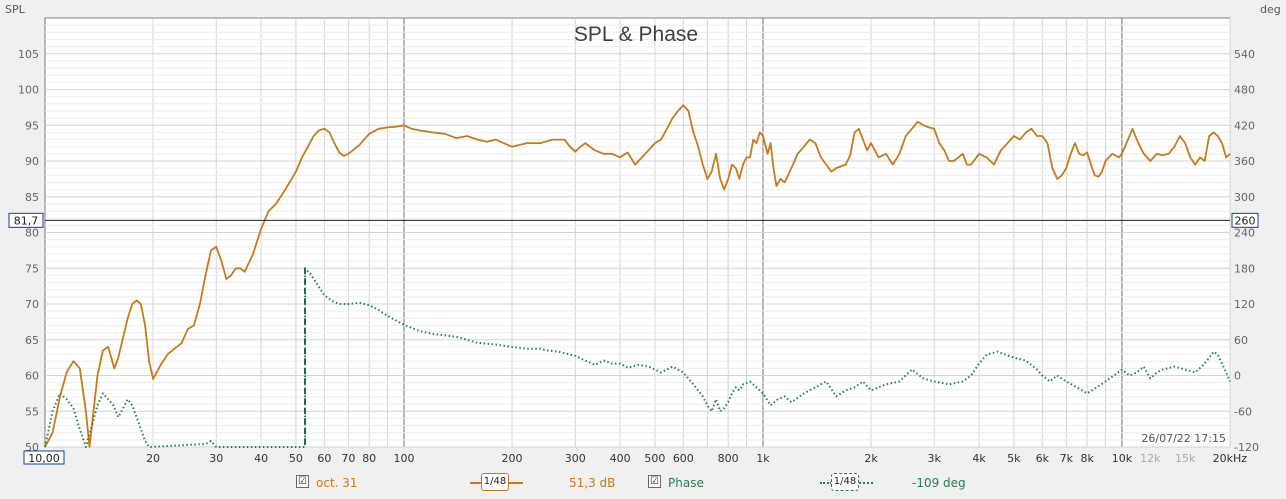 Image resolution: width=1286 pixels, height=499 pixels. I want to click on x-tick-label: 30, so click(216, 458).